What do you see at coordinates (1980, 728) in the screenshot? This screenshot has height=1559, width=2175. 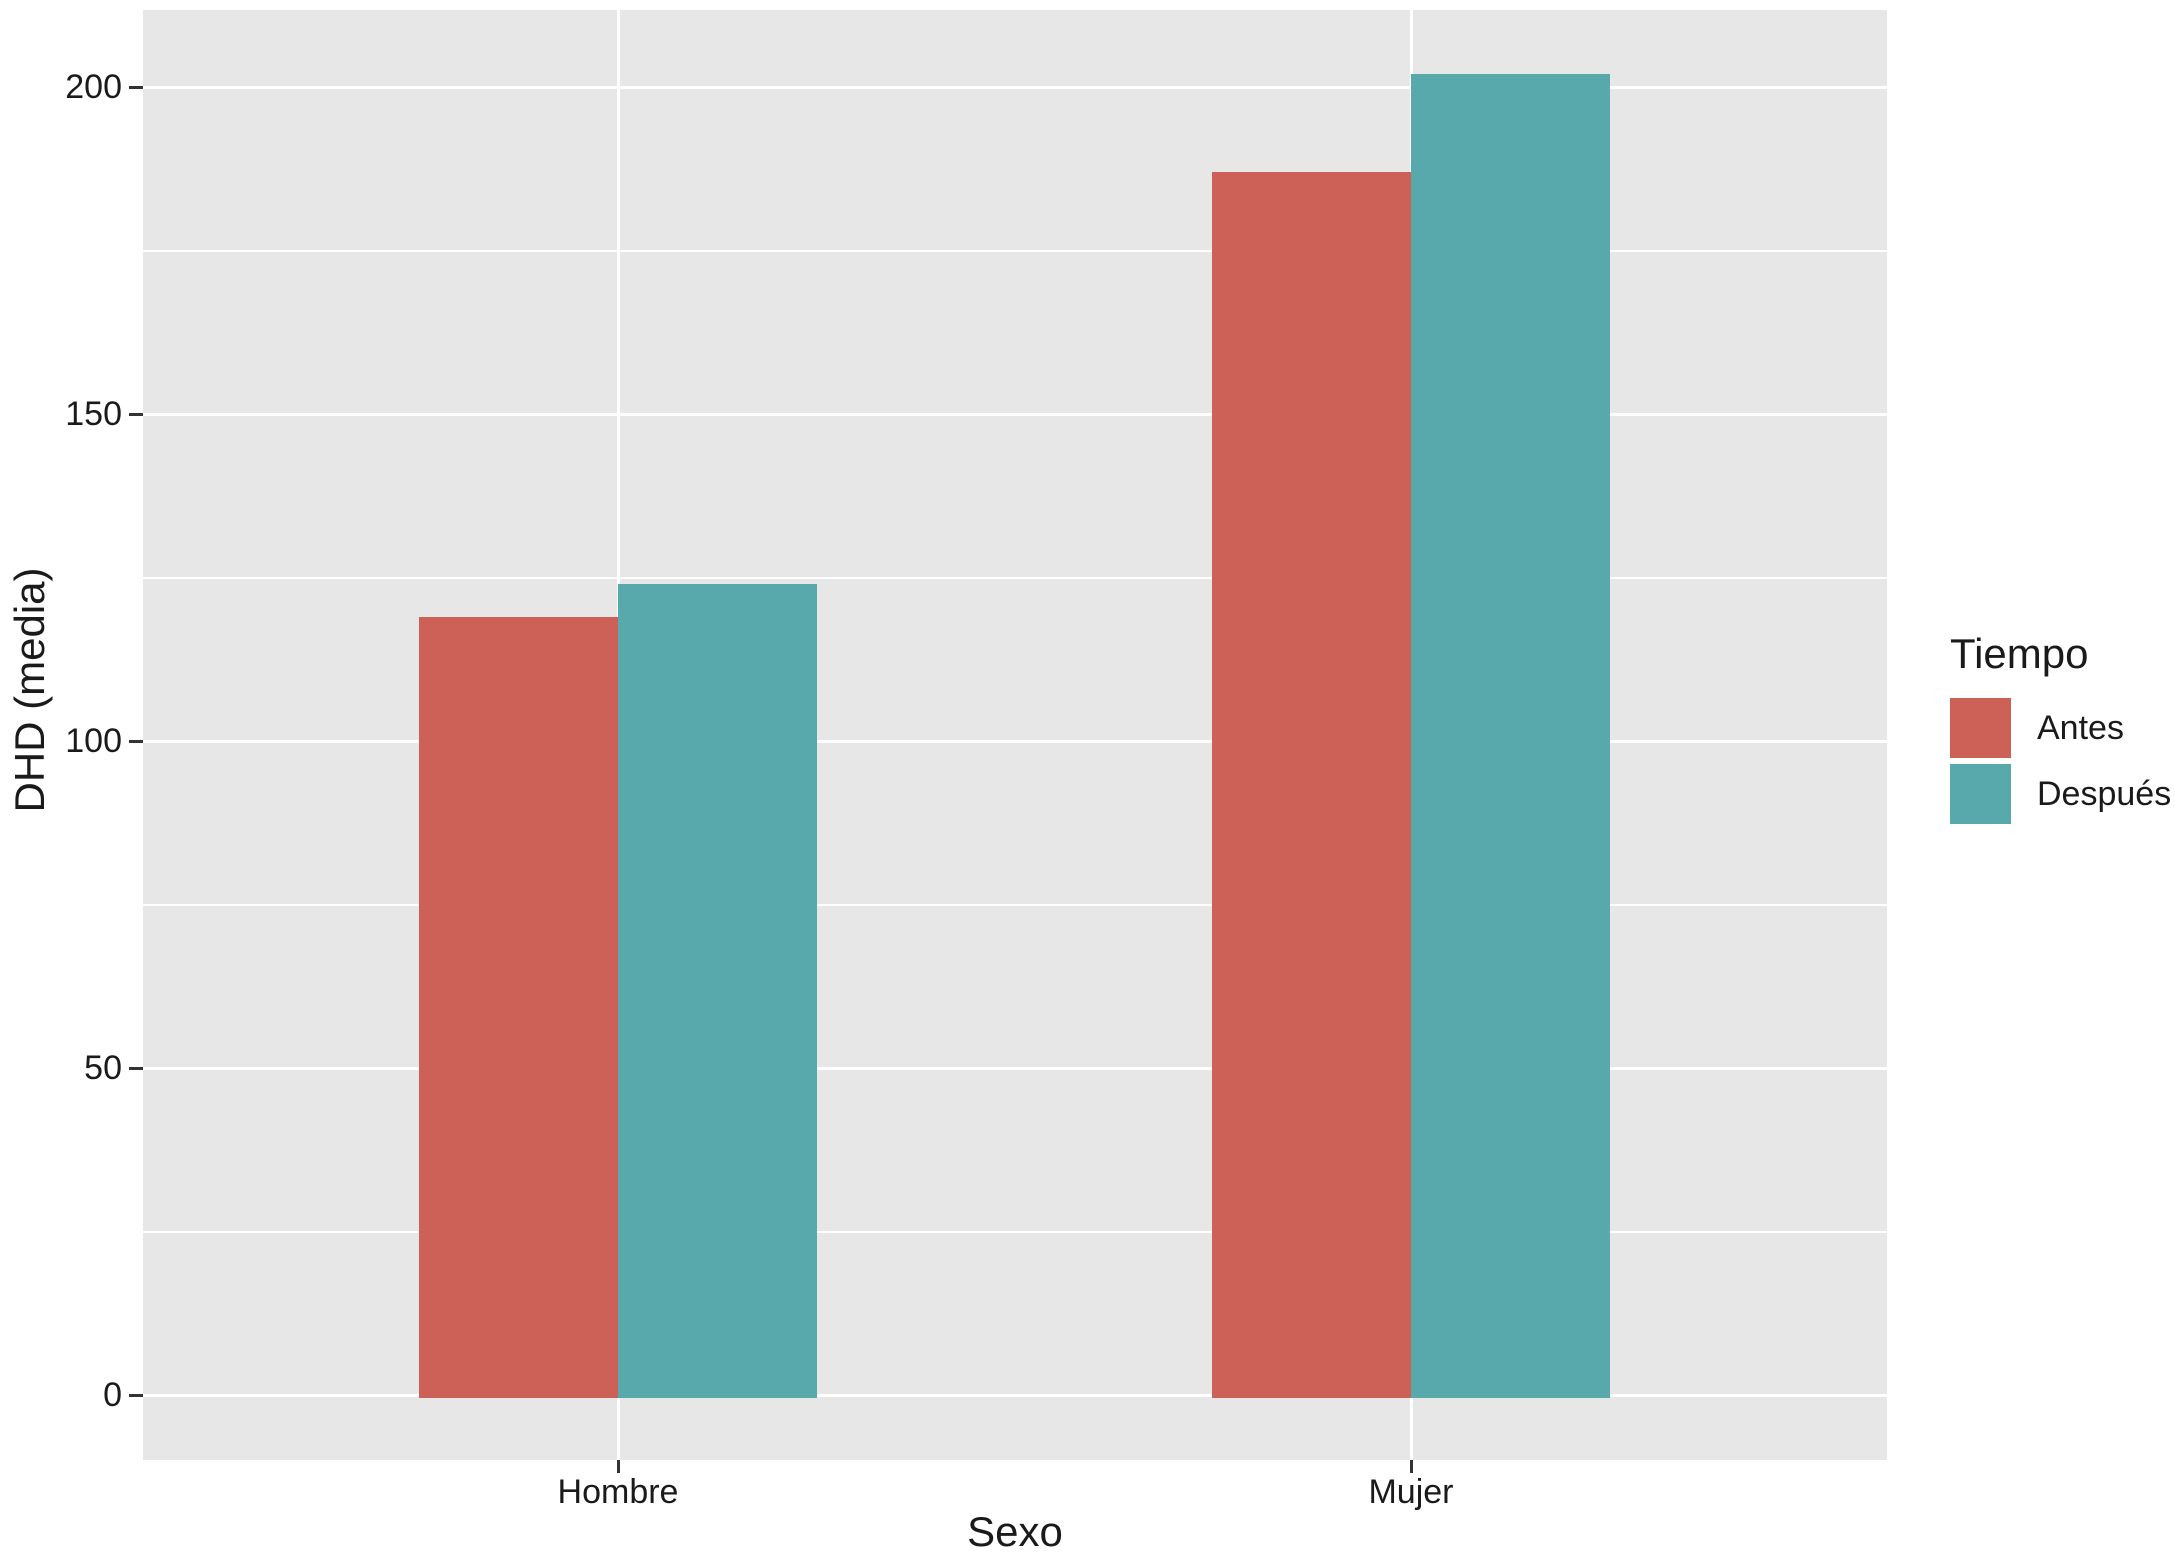 I see `legend-key-antes` at bounding box center [1980, 728].